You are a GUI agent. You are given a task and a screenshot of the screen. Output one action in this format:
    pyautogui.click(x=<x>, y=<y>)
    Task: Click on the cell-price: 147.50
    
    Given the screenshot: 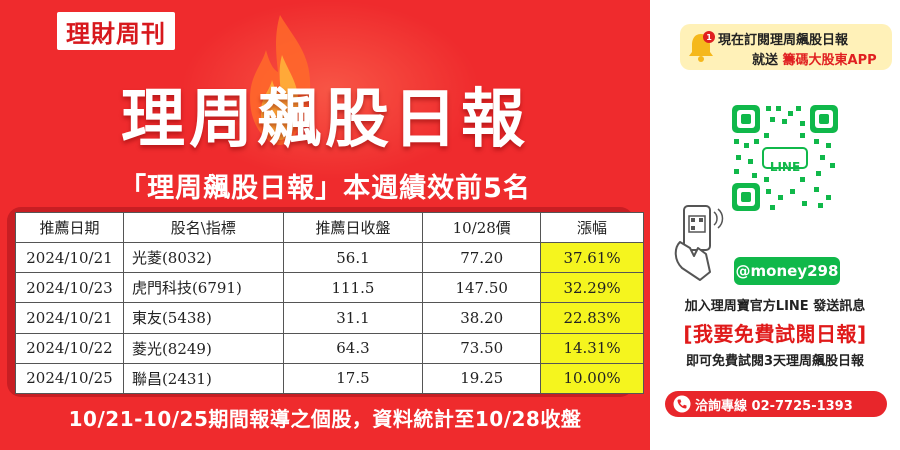 What is the action you would take?
    pyautogui.click(x=482, y=288)
    